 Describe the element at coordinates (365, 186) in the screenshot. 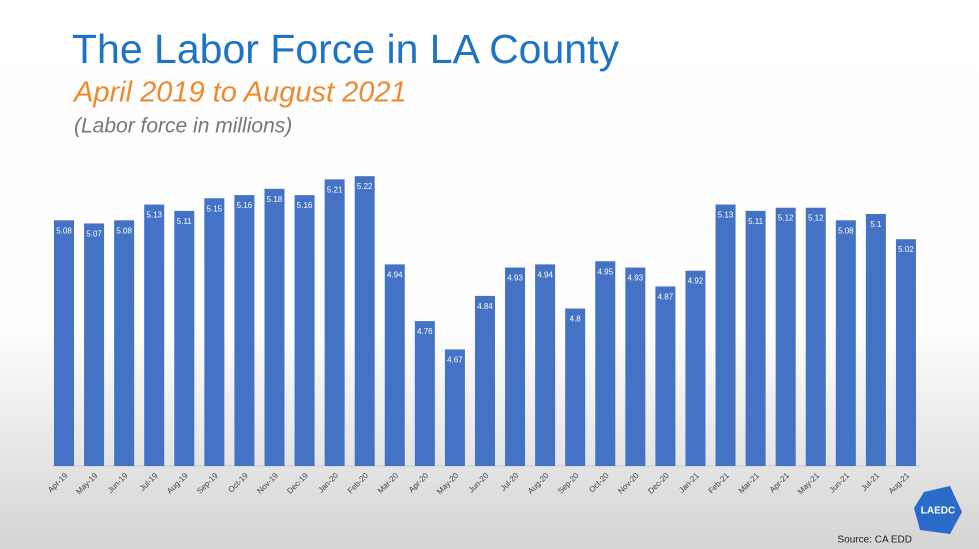

I see `data-label: 5.22` at that location.